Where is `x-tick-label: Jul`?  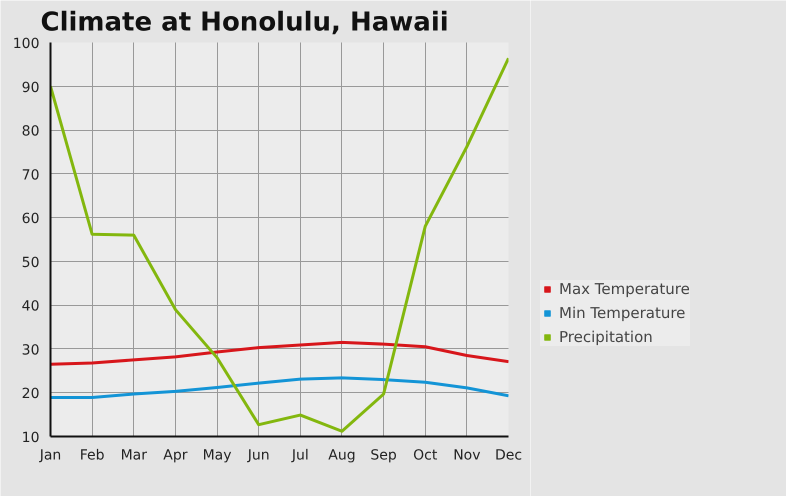 x-tick-label: Jul is located at coordinates (299, 456).